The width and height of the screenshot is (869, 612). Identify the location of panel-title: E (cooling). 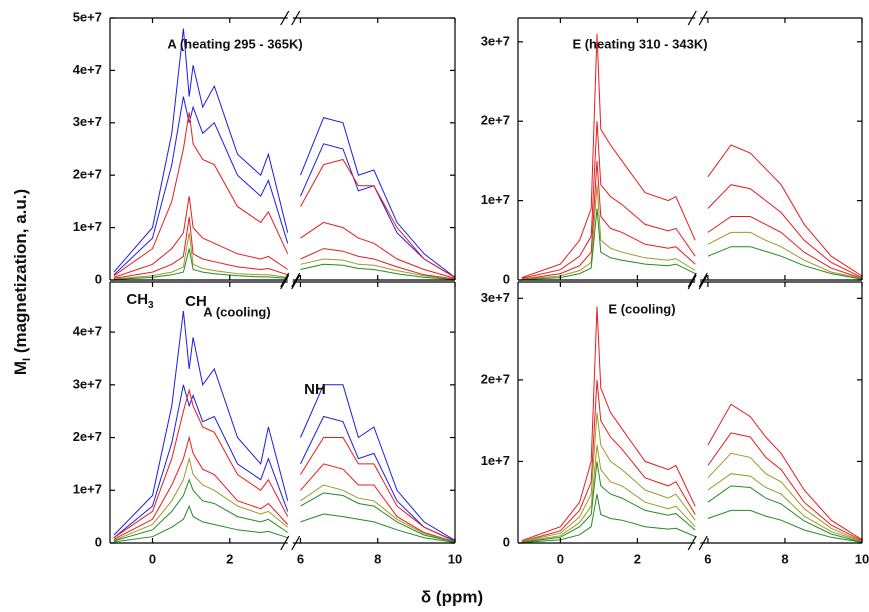
(641, 308).